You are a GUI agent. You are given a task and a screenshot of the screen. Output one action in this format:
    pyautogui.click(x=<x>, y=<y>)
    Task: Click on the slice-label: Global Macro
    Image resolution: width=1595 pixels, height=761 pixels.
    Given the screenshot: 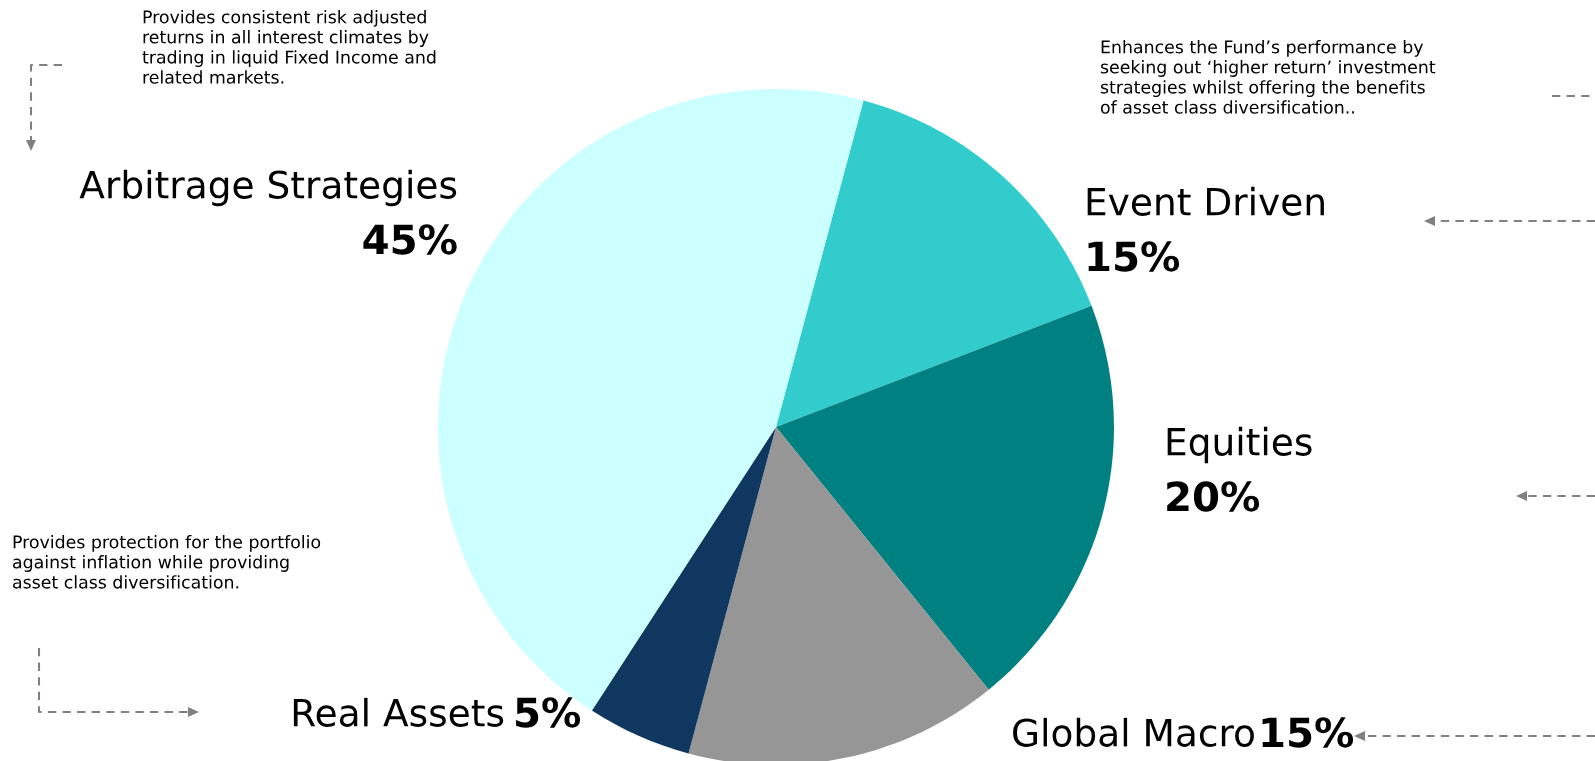 What is the action you would take?
    pyautogui.click(x=1133, y=732)
    